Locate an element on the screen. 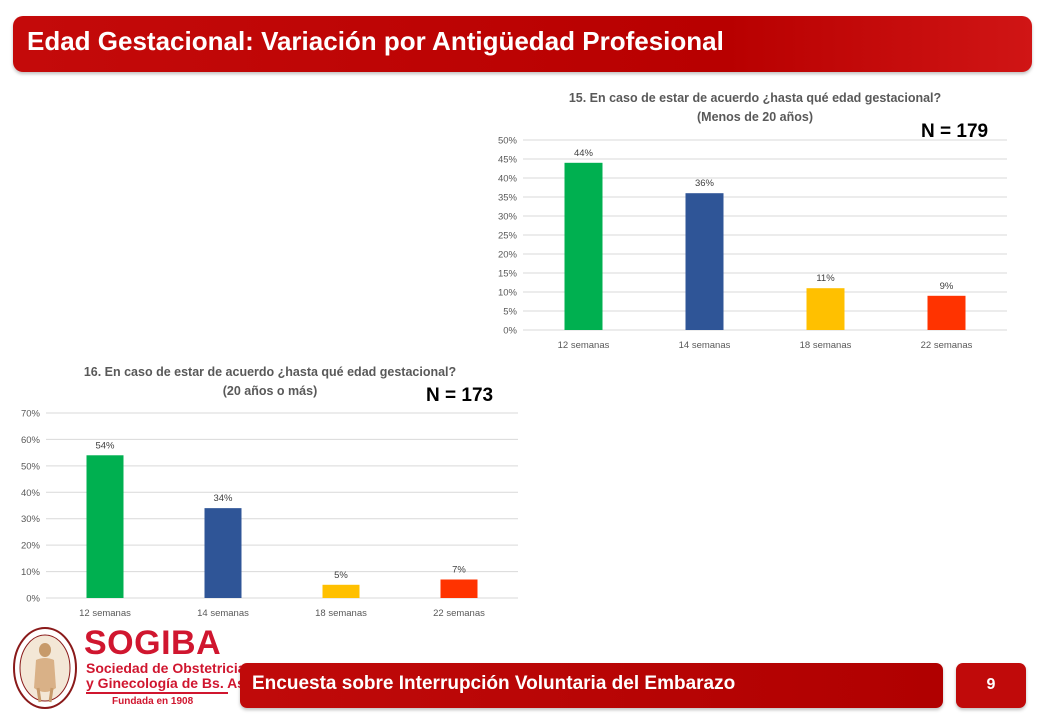  chart1-title-line2: (Menos de 20 años) is located at coordinates (755, 117).